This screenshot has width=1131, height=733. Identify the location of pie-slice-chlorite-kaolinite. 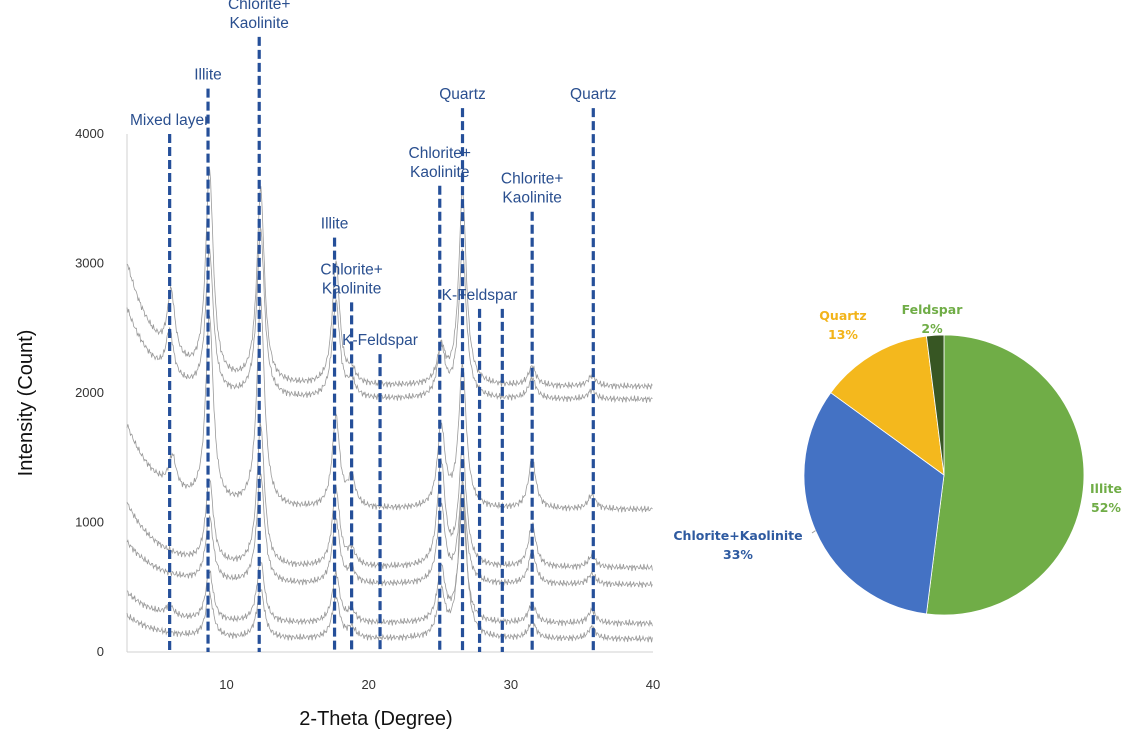
(874, 503).